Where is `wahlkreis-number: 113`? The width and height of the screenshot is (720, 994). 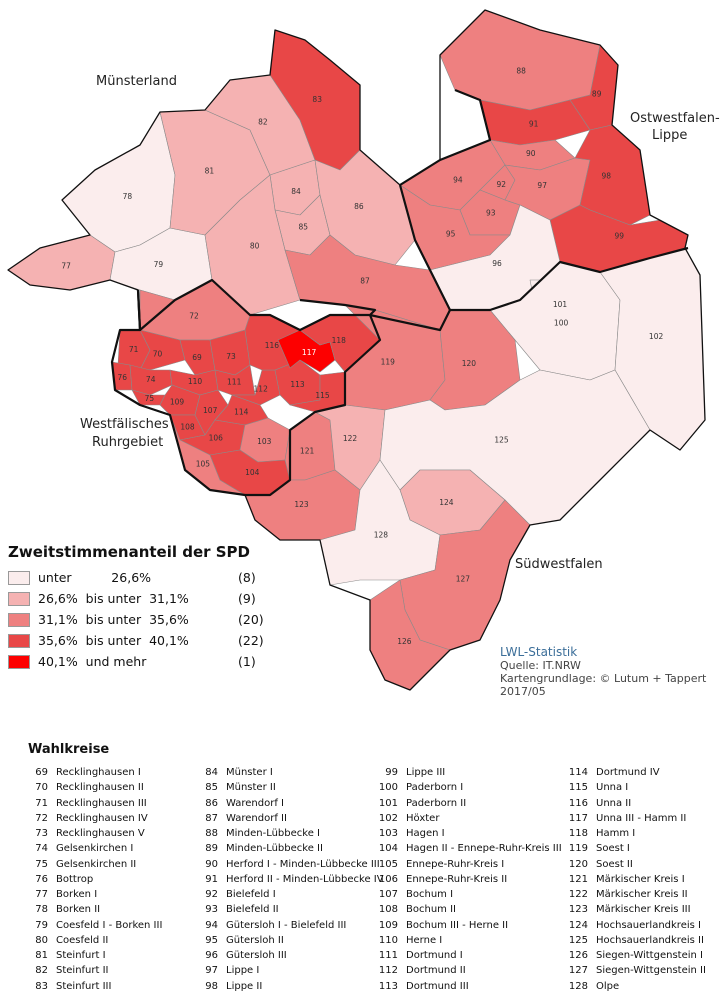 wahlkreis-number: 113 is located at coordinates (388, 986).